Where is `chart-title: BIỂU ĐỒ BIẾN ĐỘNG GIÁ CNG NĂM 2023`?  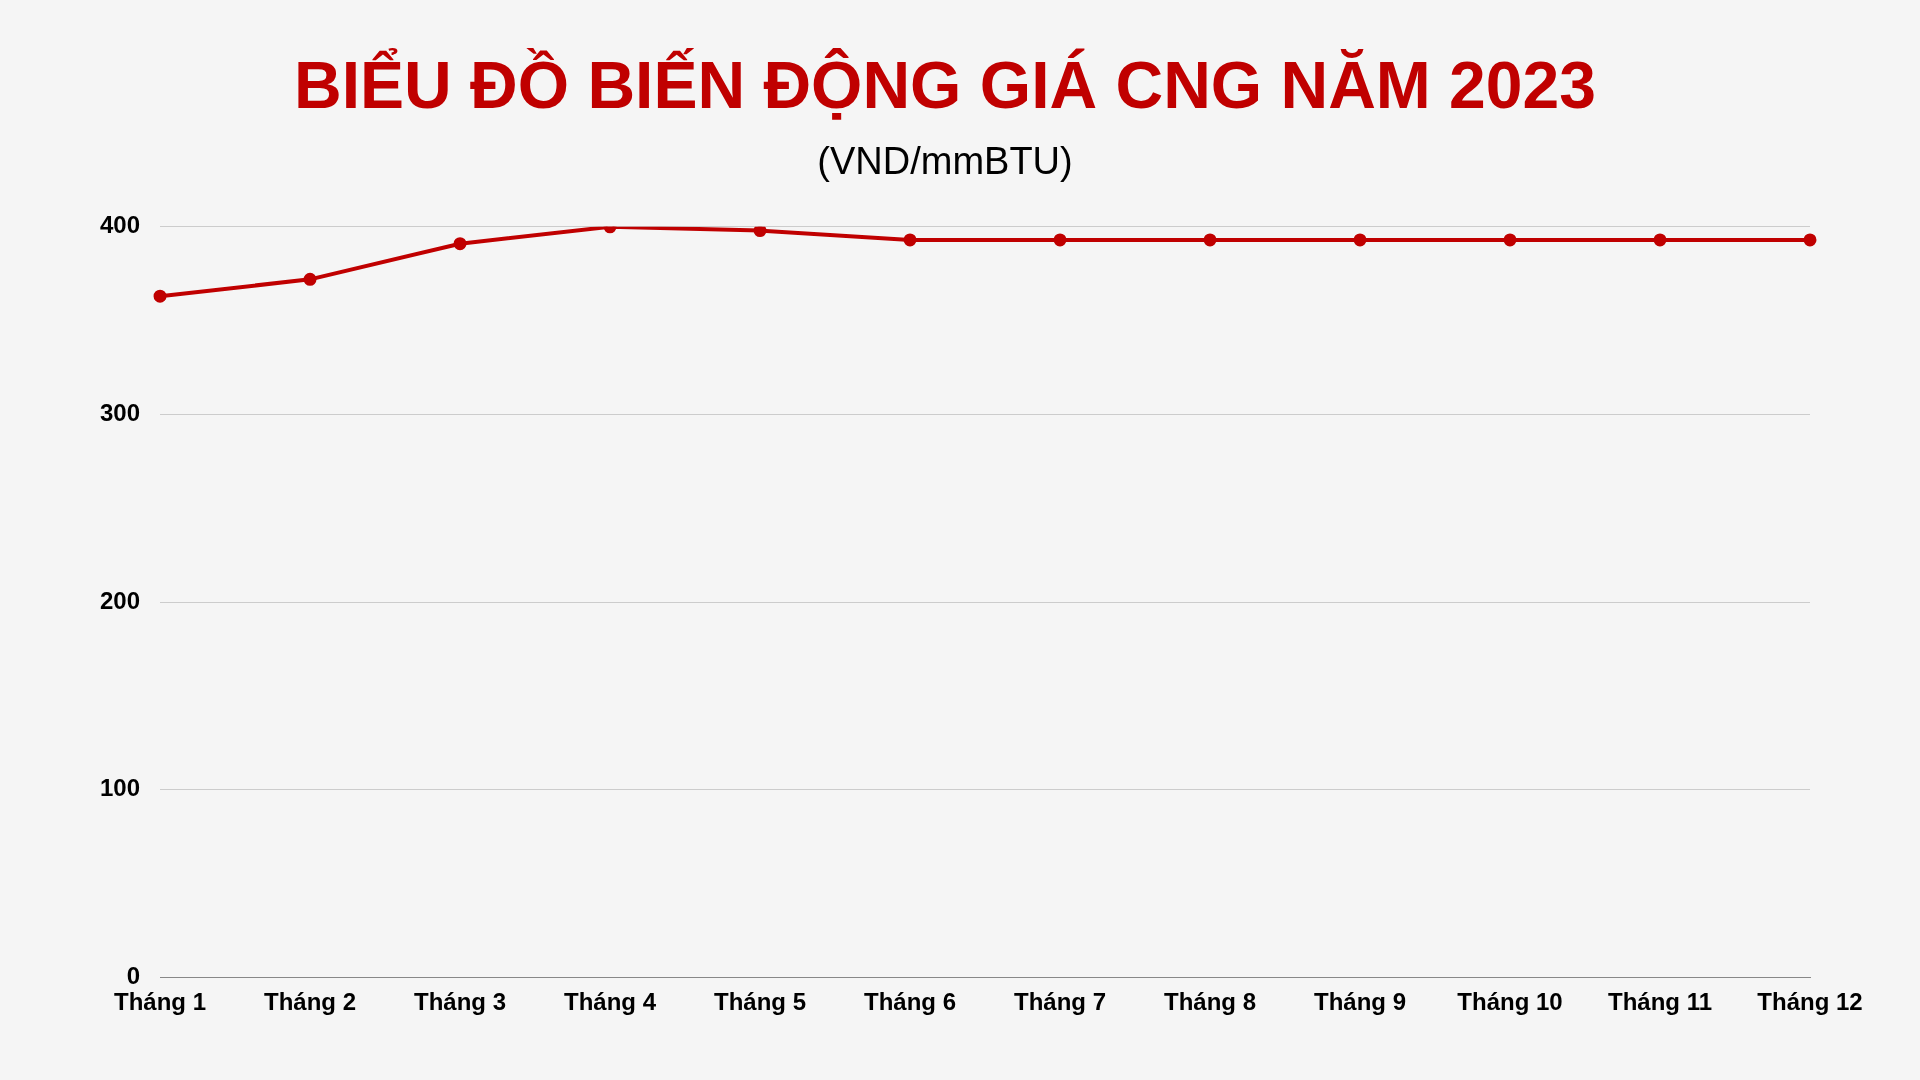 chart-title: BIỂU ĐỒ BIẾN ĐỘNG GIÁ CNG NĂM 2023 is located at coordinates (945, 84).